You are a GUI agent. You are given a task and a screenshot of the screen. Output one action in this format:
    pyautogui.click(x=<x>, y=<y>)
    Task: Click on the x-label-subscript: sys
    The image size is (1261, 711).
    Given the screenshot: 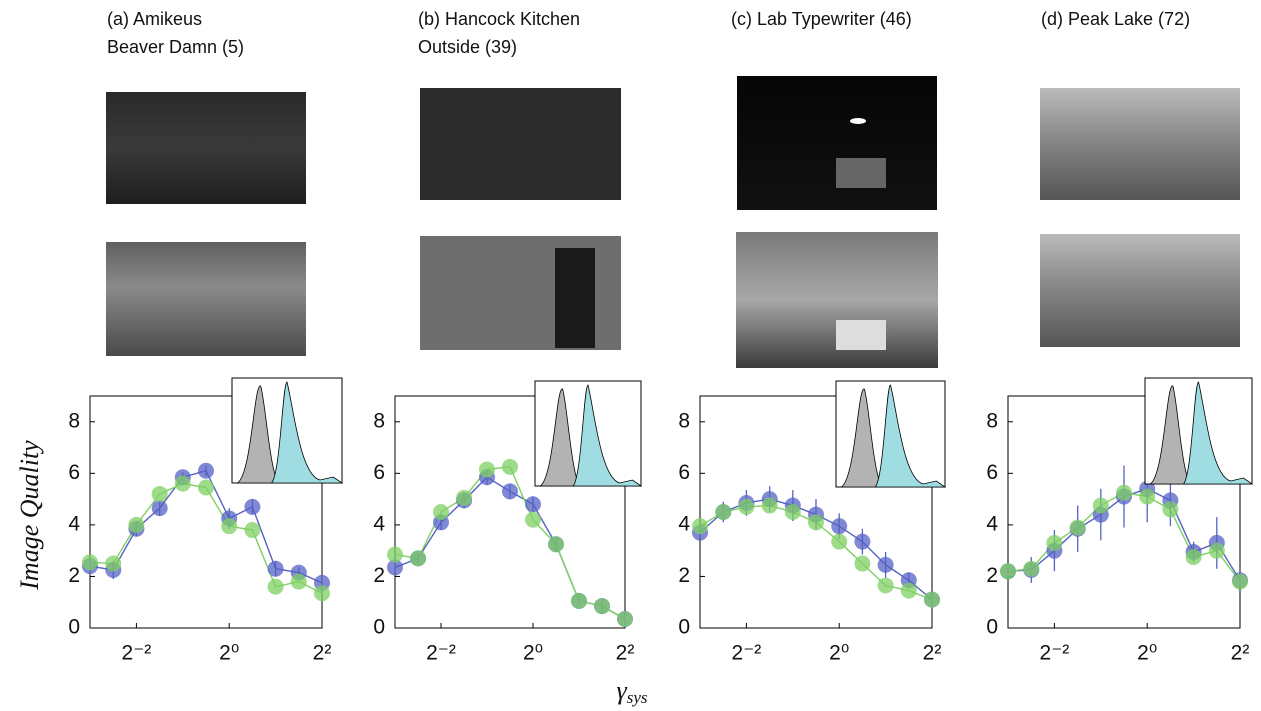 What is the action you would take?
    pyautogui.click(x=637, y=697)
    